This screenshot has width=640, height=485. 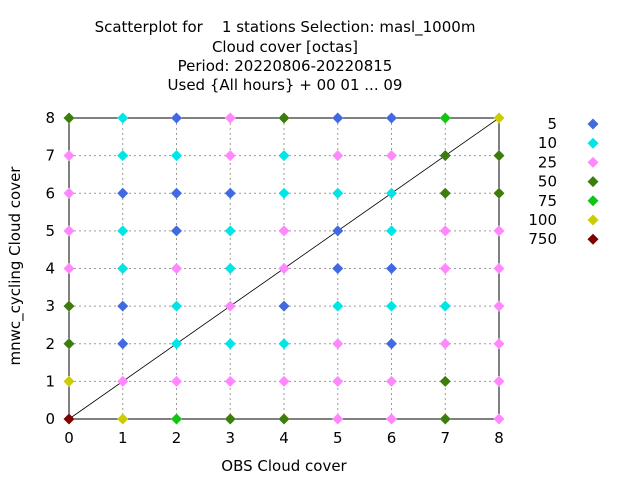 I want to click on x-tick-label: 5, so click(x=338, y=438).